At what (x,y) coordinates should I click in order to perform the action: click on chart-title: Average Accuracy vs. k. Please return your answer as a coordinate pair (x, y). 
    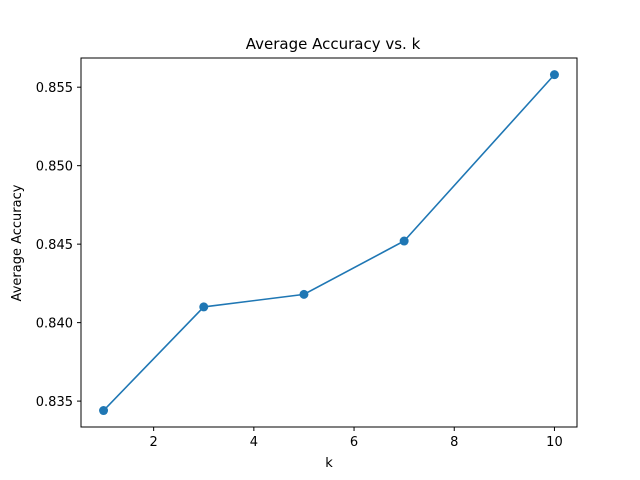
    Looking at the image, I should click on (333, 44).